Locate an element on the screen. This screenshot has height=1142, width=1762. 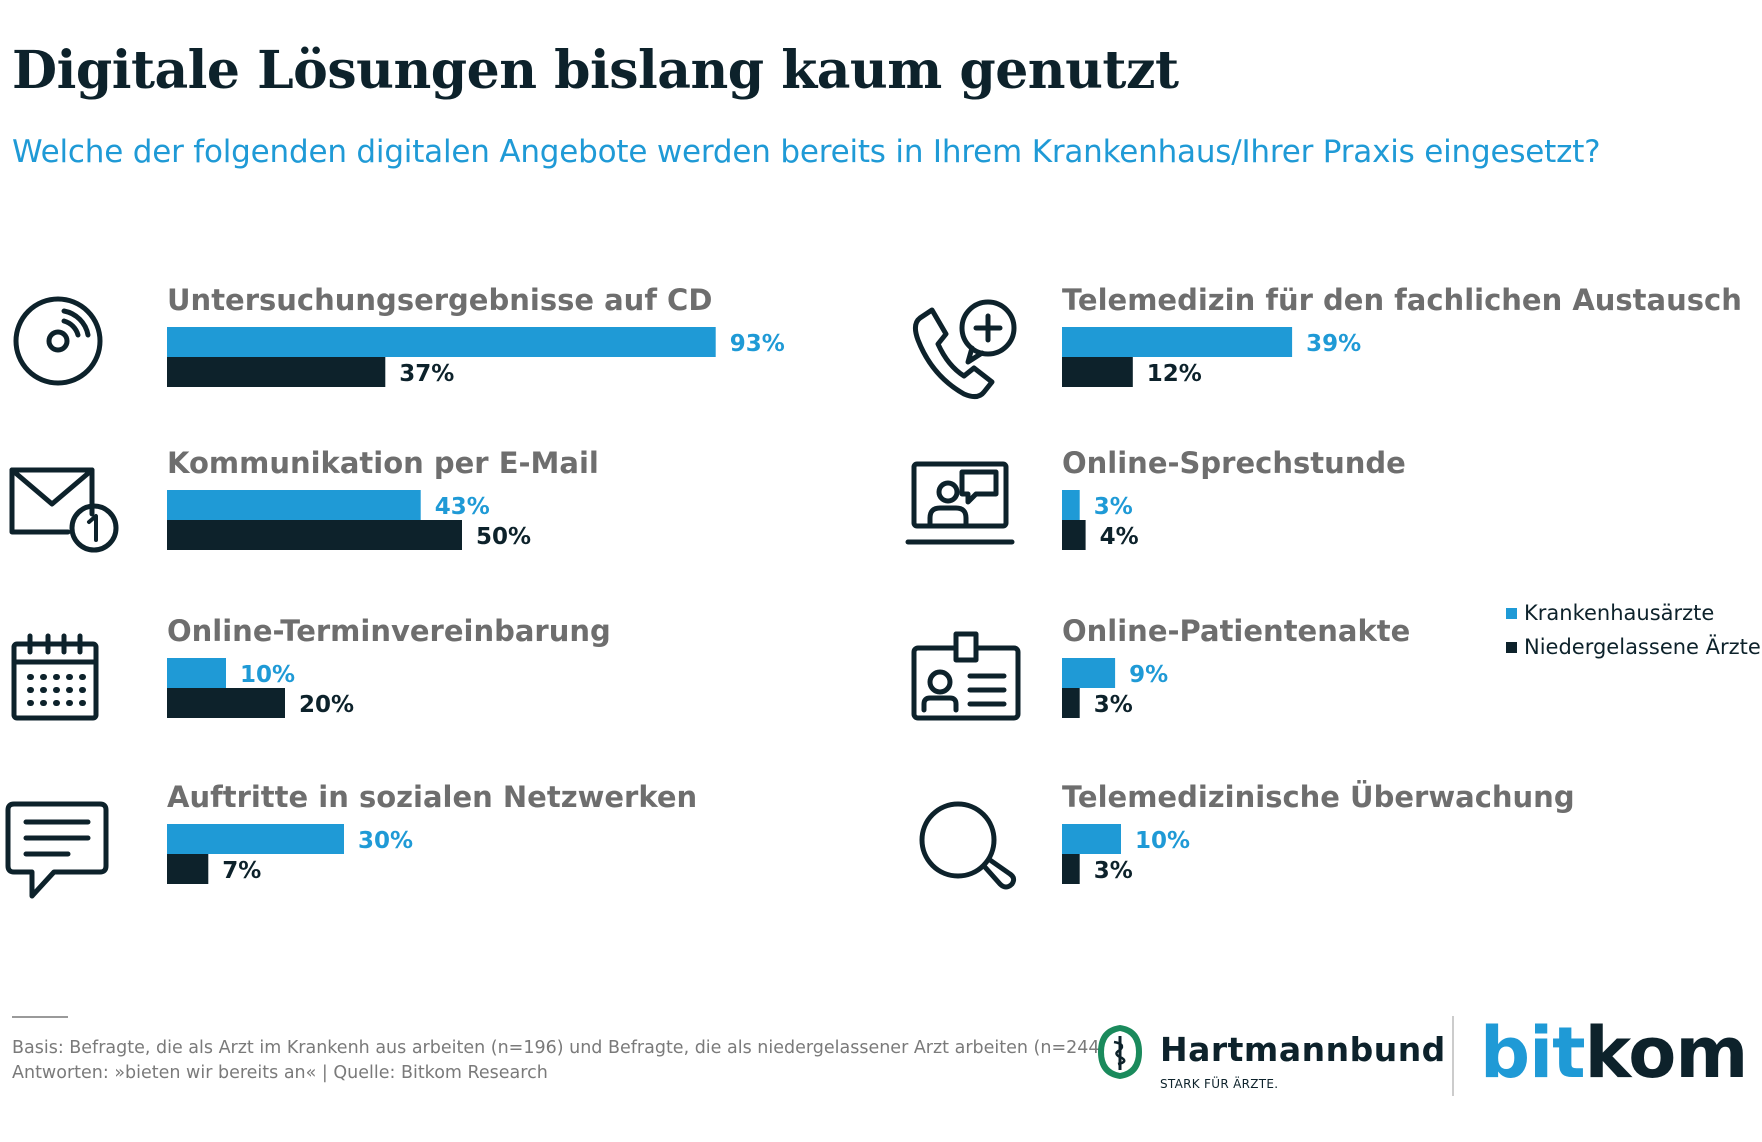
value-label-krankenhaus-6: 3% is located at coordinates (1113, 507).